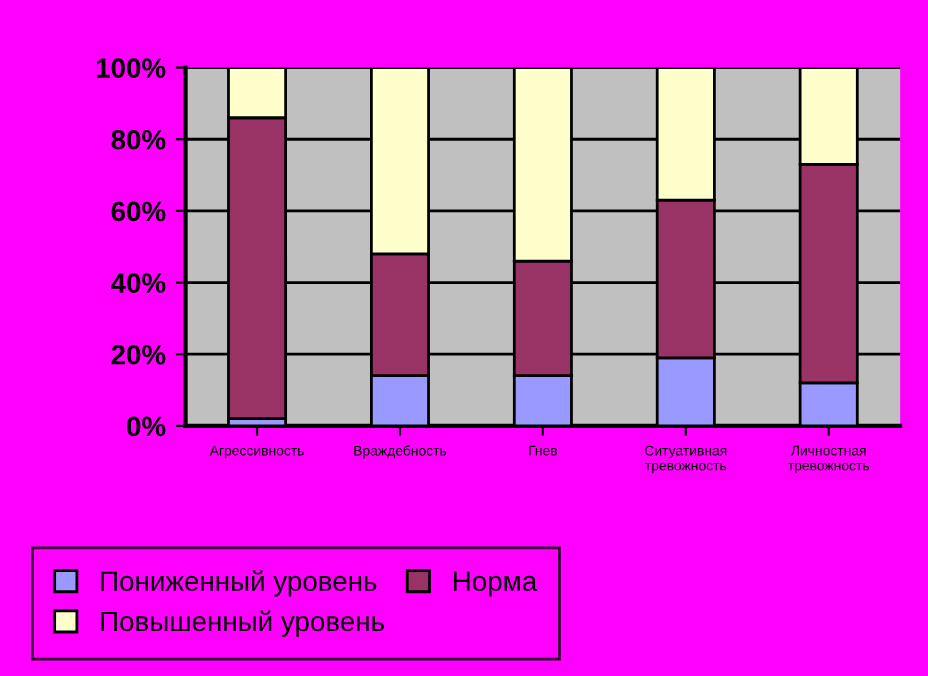  I want to click on legend-label: Норма, so click(495, 584).